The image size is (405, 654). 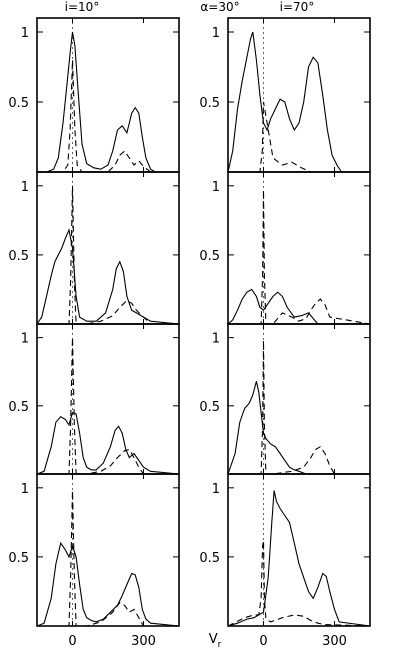 I want to click on panel-right-row2: 10.5, so click(x=285, y=248).